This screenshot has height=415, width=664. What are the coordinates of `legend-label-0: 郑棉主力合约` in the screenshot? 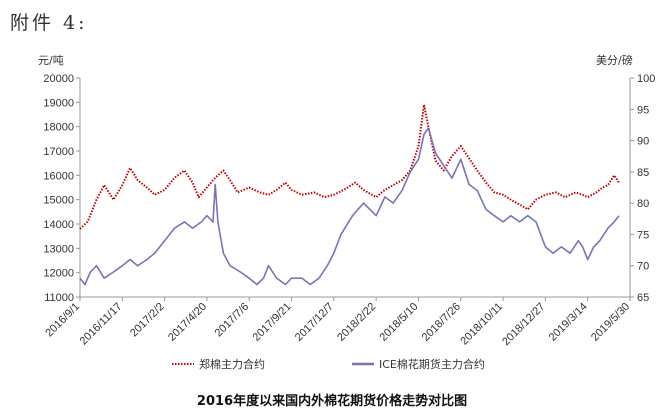 It's located at (232, 364).